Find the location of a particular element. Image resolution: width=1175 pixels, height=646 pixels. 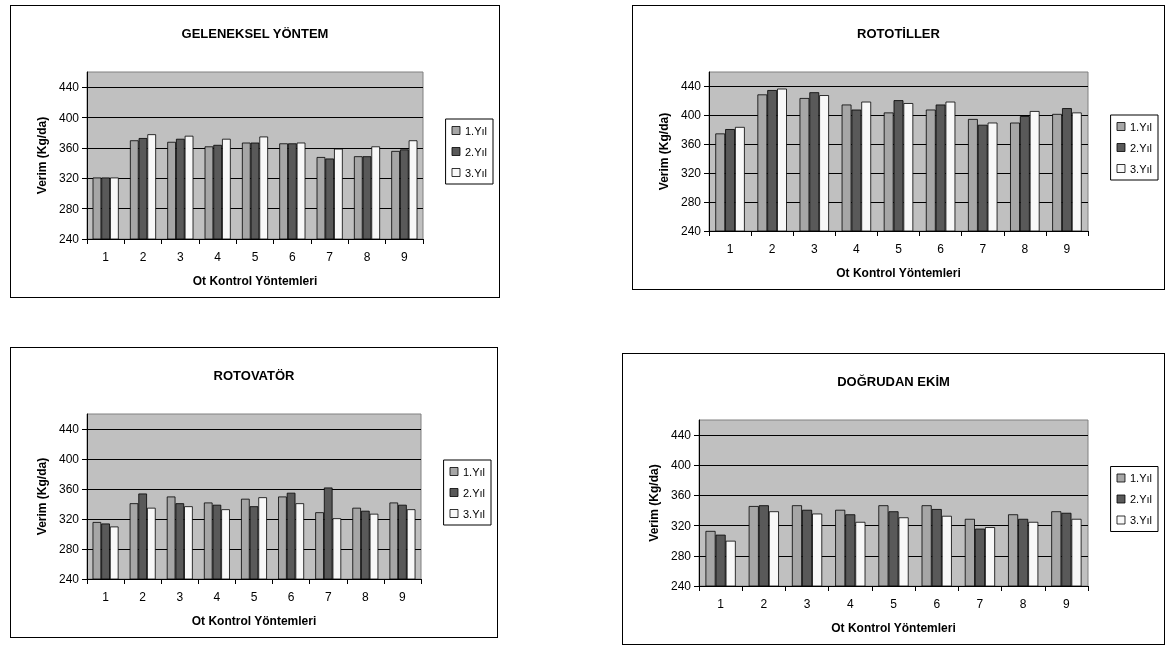

chart-title: ROTOVATÖR is located at coordinates (254, 375).